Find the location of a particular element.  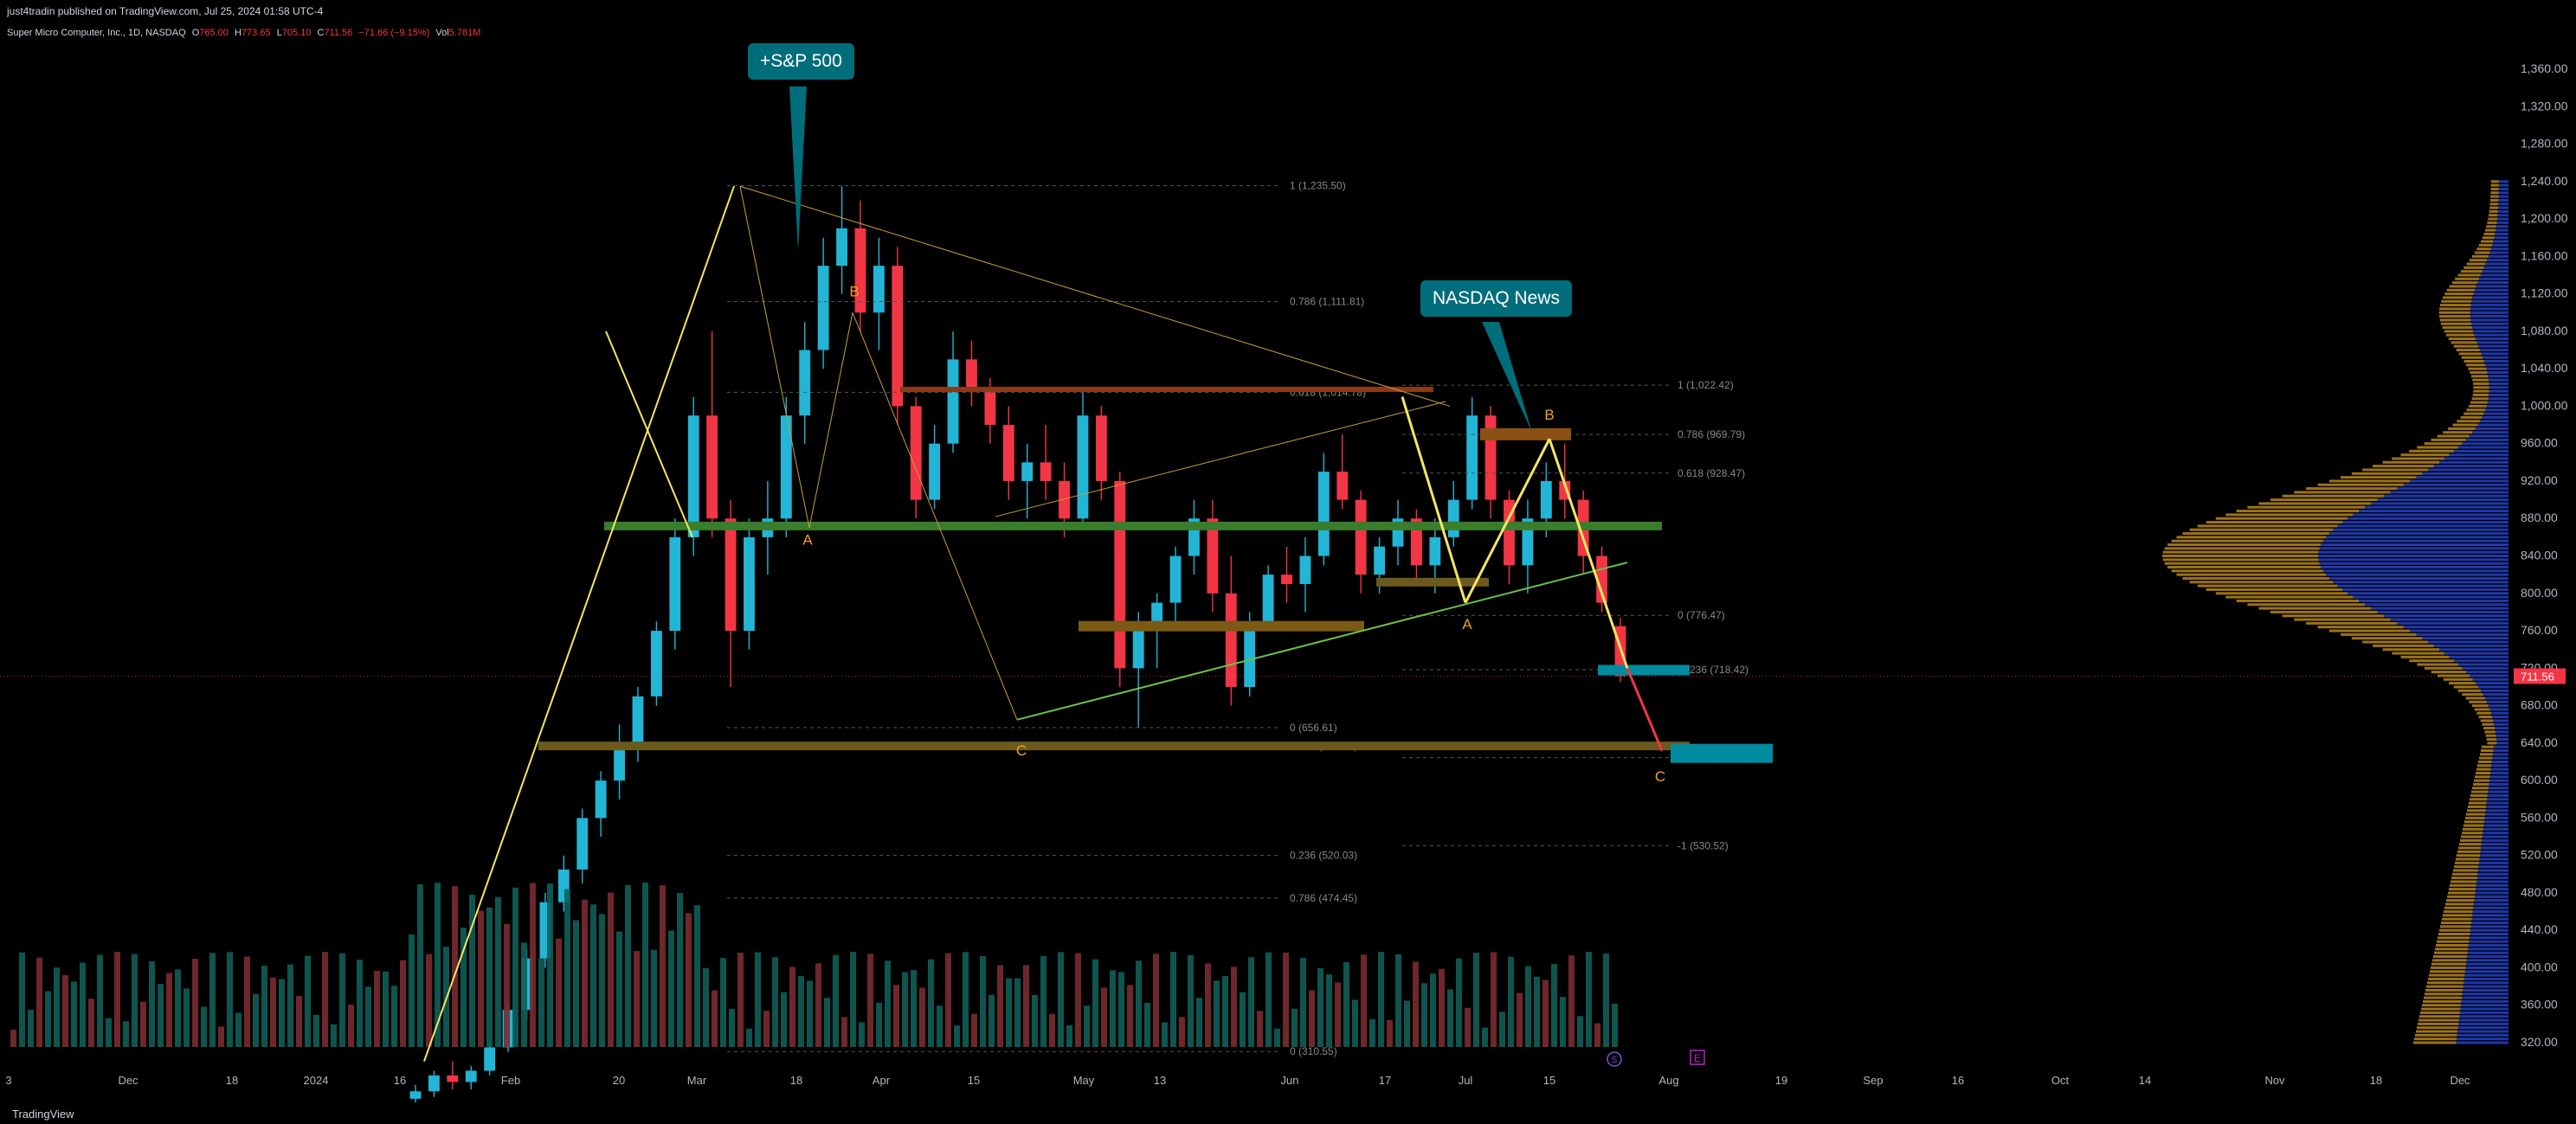

time-tick-label: Oct is located at coordinates (2060, 1080).